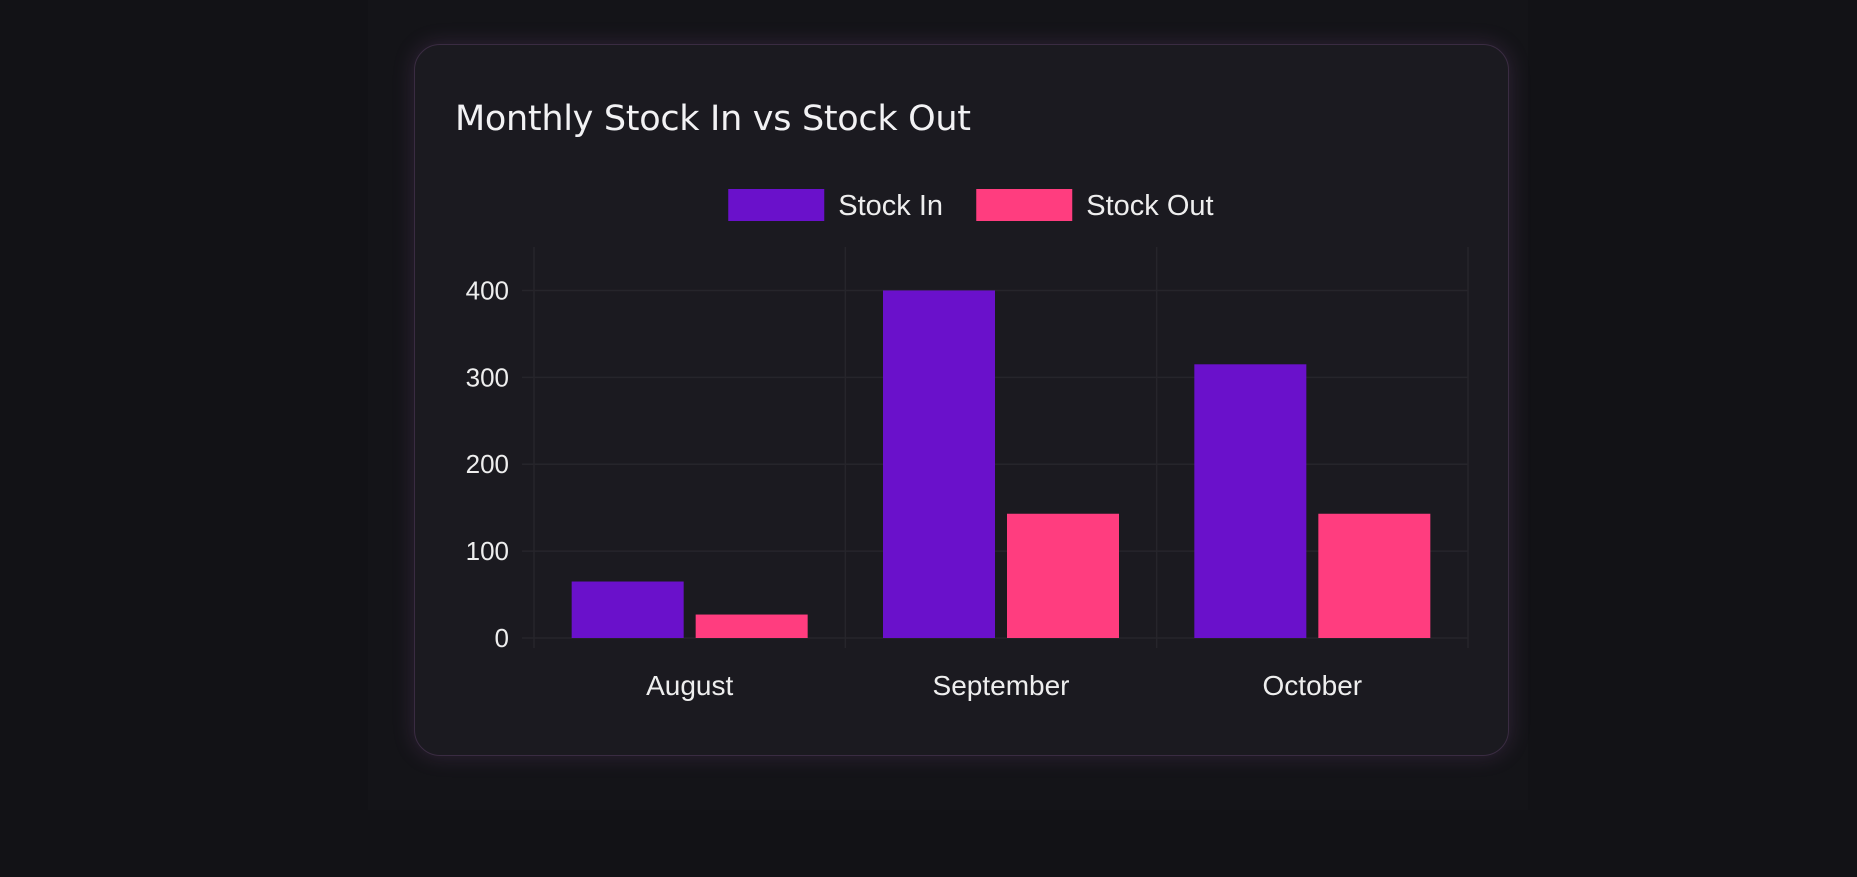  I want to click on bar-stock-in-september, so click(939, 464).